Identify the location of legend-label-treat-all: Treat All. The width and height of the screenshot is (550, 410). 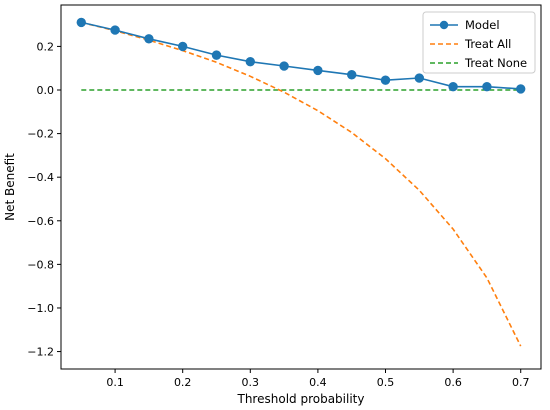
(487, 44).